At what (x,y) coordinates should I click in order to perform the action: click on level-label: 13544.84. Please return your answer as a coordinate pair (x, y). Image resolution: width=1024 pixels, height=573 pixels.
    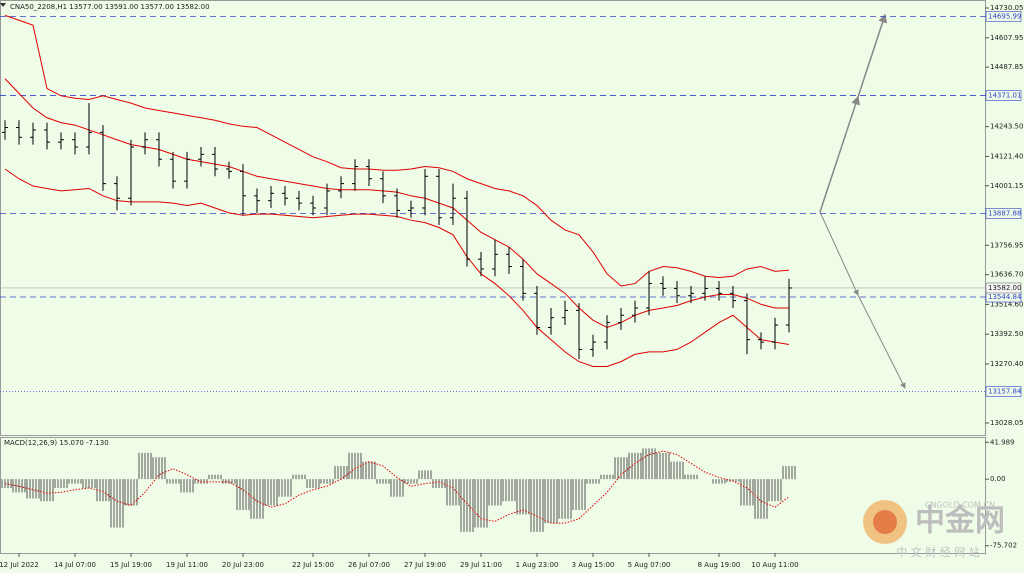
    Looking at the image, I should click on (1005, 297).